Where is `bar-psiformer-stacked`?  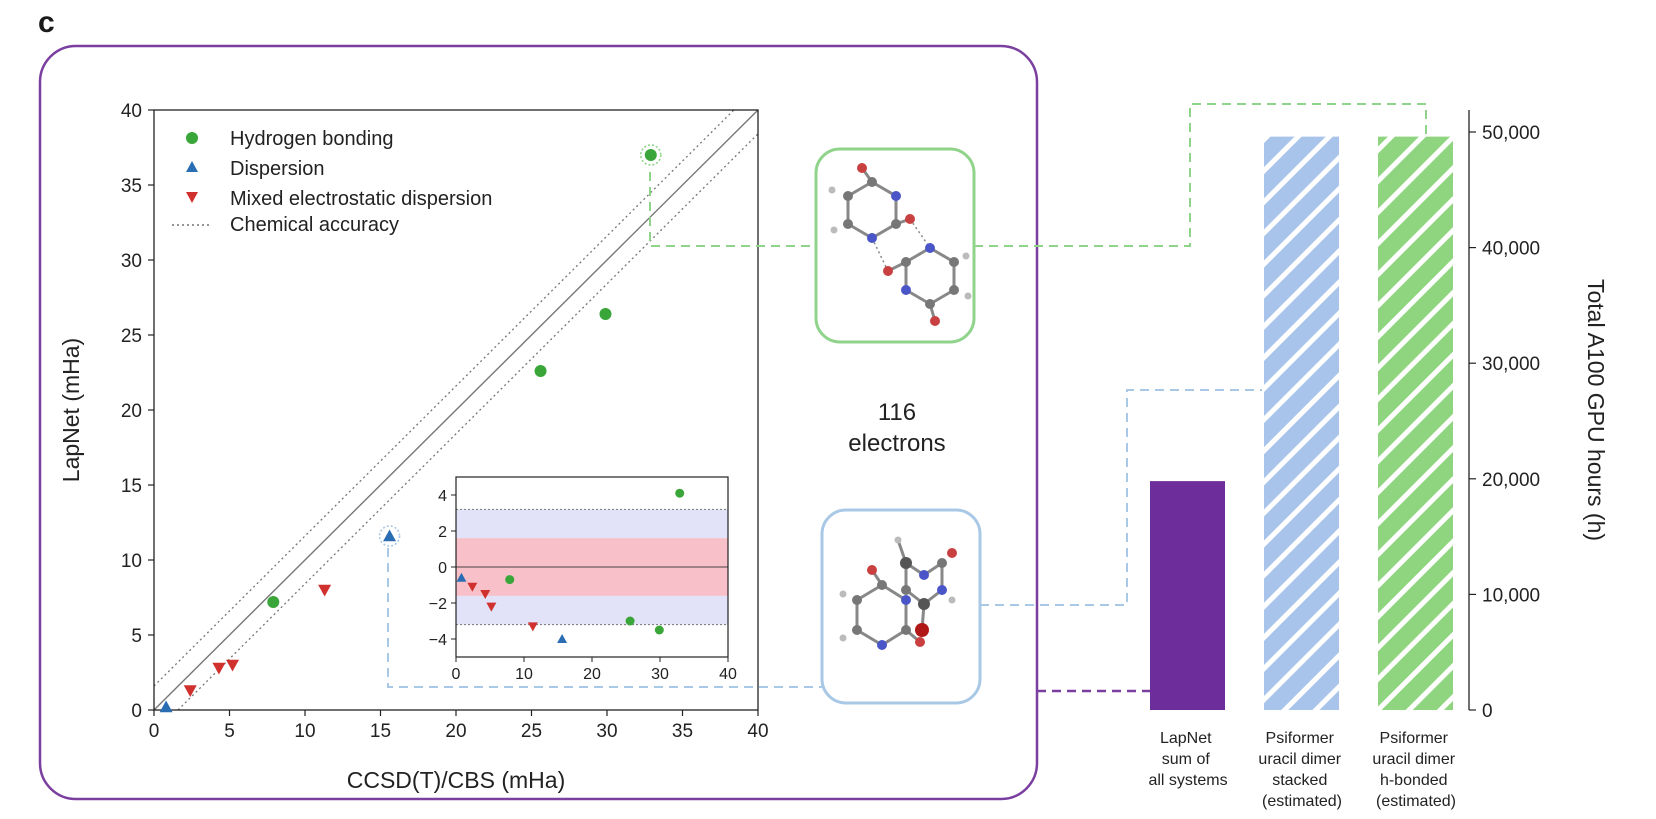
bar-psiformer-stacked is located at coordinates (1301, 423).